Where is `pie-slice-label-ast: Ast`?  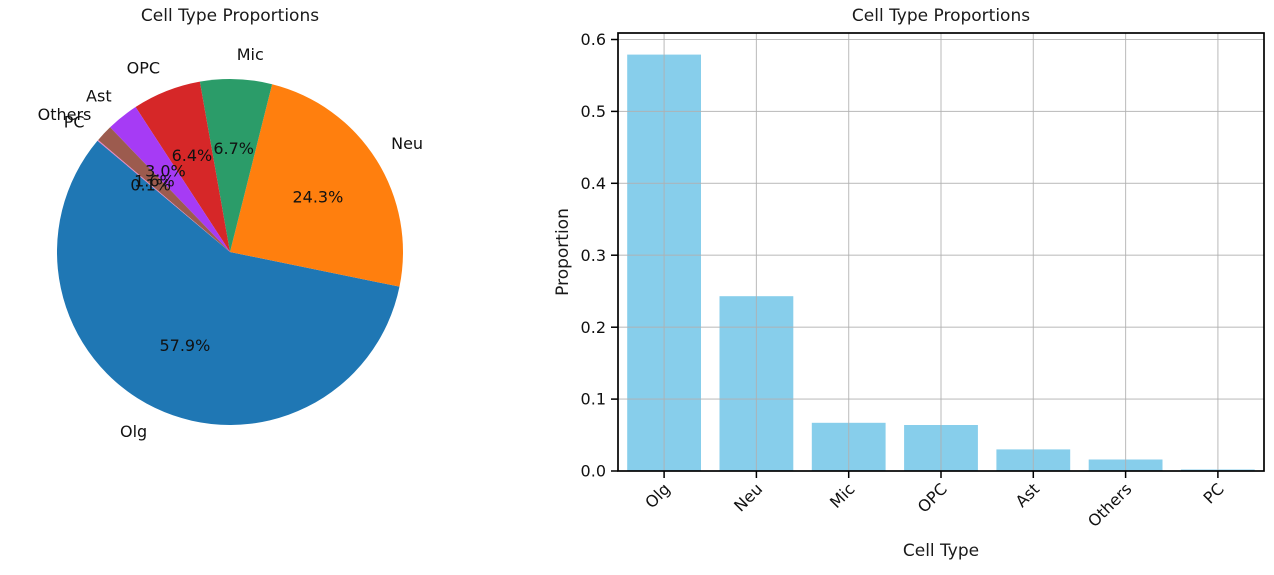 pie-slice-label-ast: Ast is located at coordinates (99, 95).